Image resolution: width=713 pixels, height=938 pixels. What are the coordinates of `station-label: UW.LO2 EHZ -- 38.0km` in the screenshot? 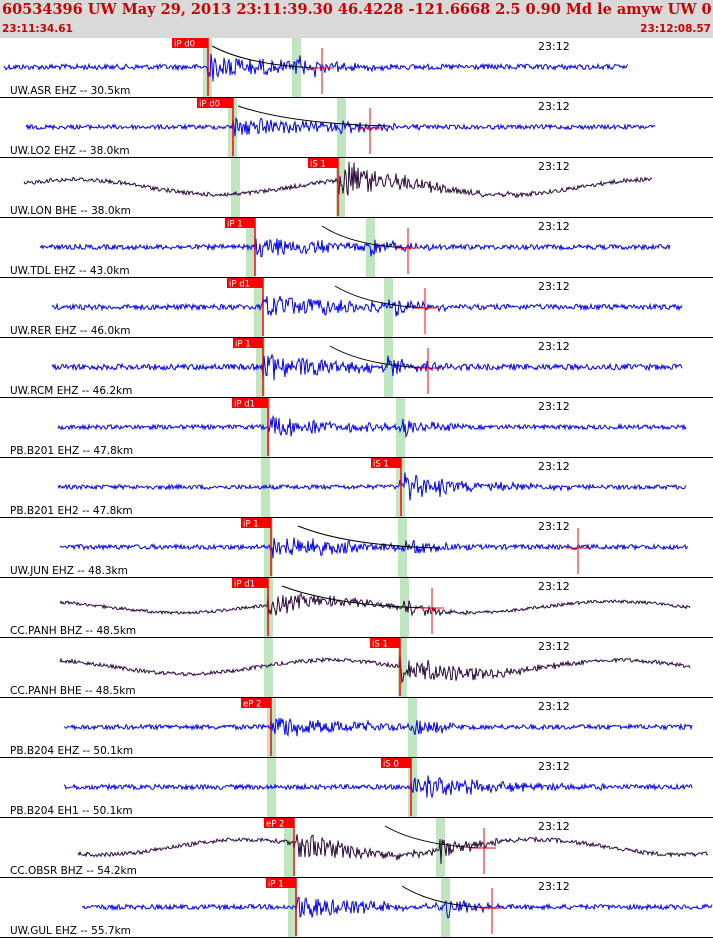 It's located at (70, 151).